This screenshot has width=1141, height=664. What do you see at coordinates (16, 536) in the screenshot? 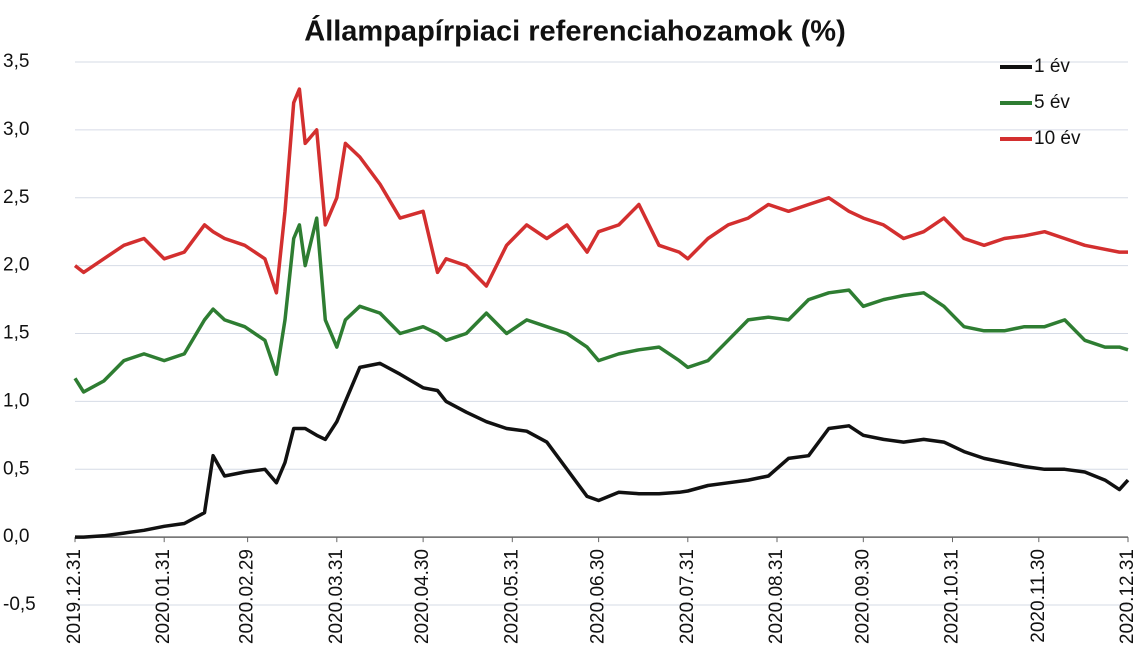
I see `y-tick-label: 0,0` at bounding box center [16, 536].